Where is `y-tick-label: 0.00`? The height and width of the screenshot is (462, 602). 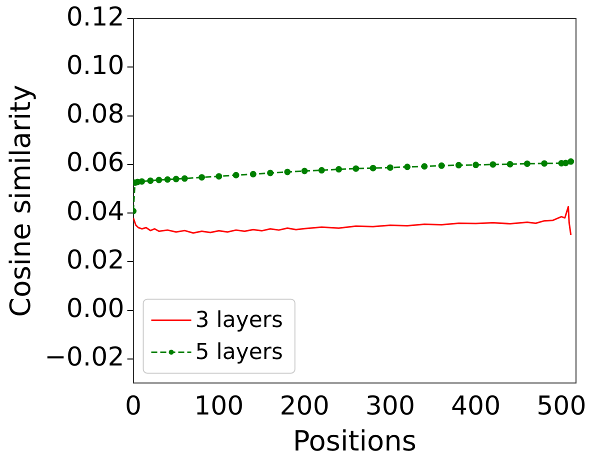
y-tick-label: 0.00 is located at coordinates (95, 309).